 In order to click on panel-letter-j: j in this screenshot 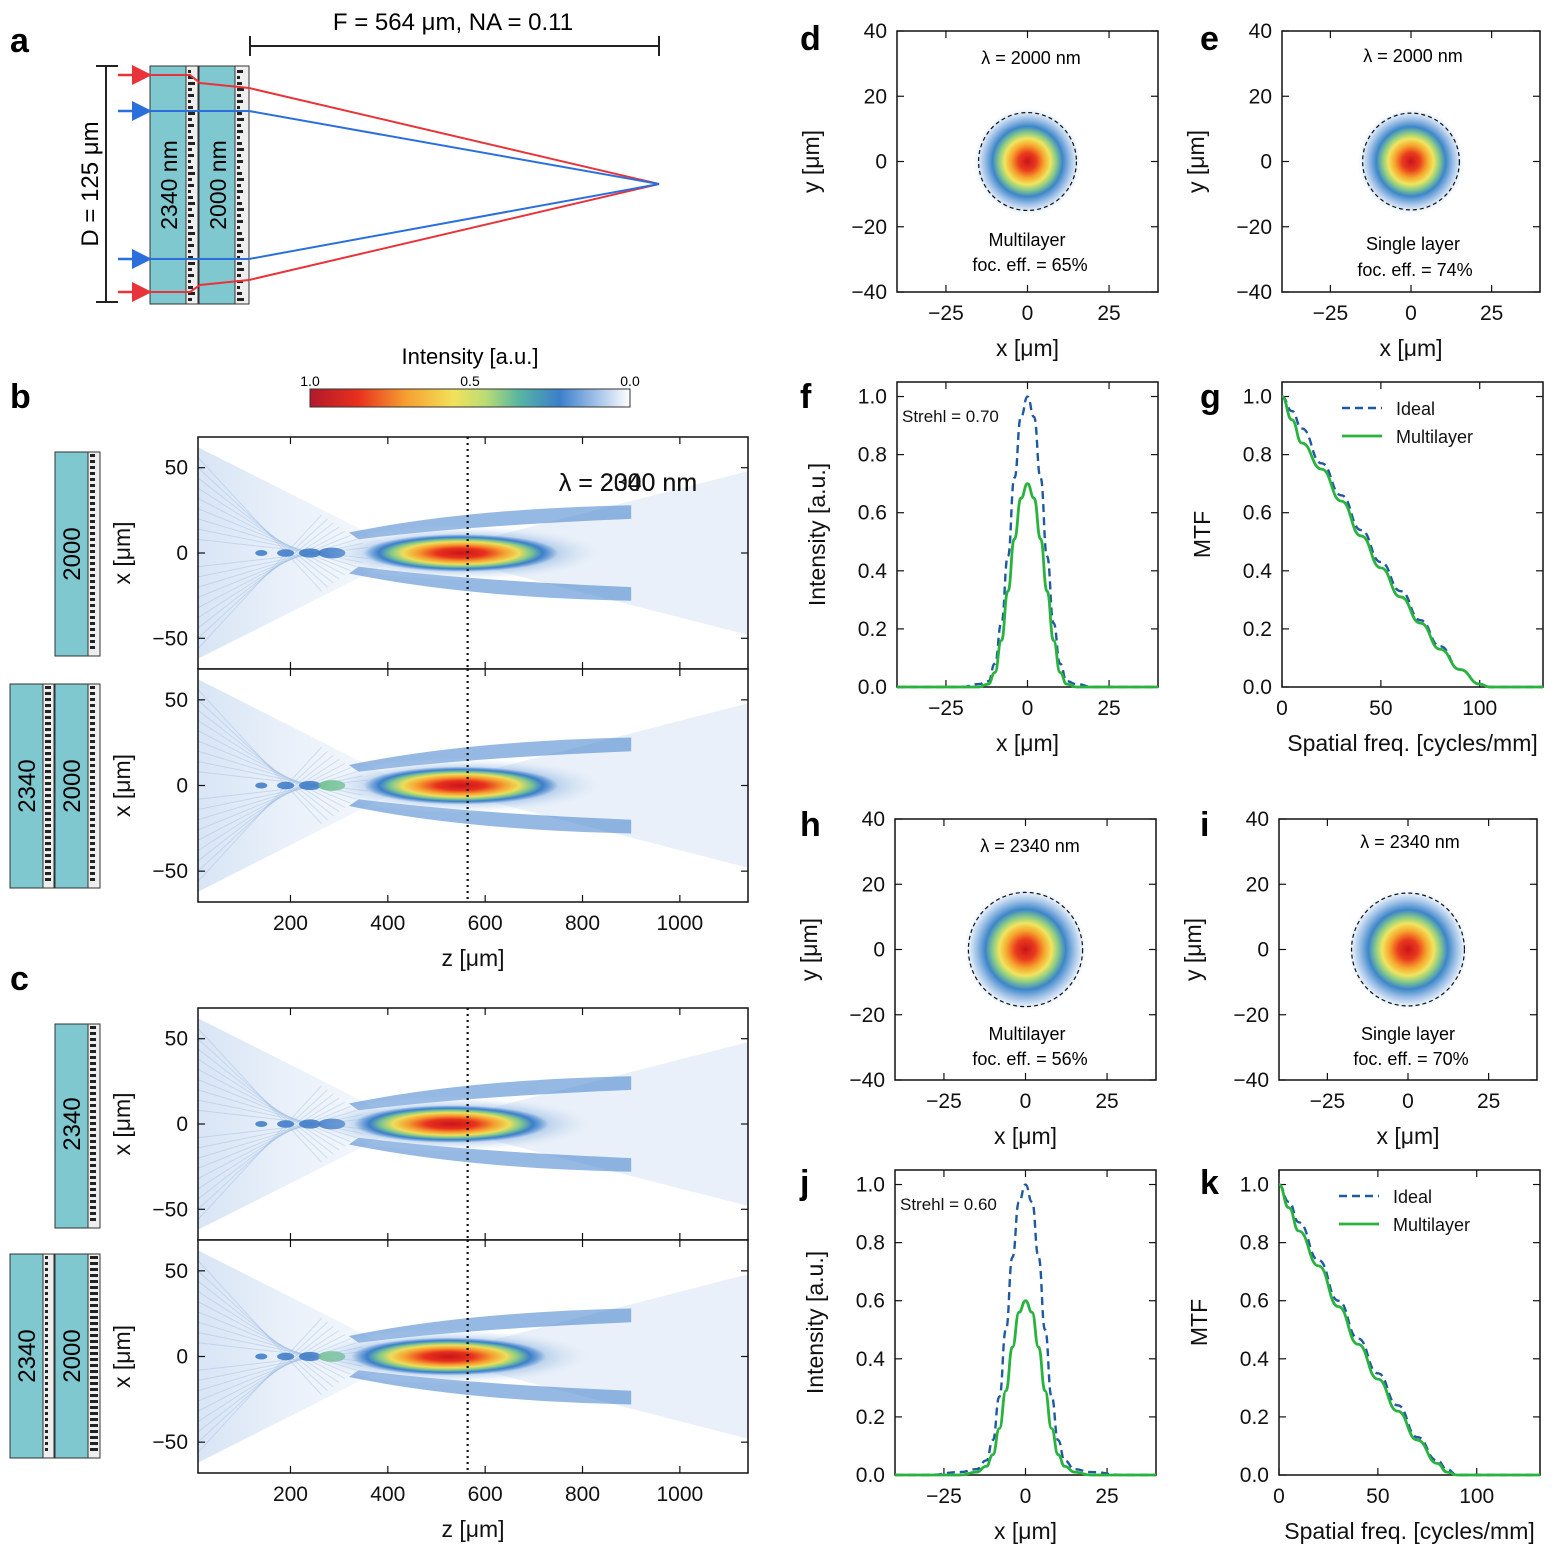, I will do `click(804, 1183)`.